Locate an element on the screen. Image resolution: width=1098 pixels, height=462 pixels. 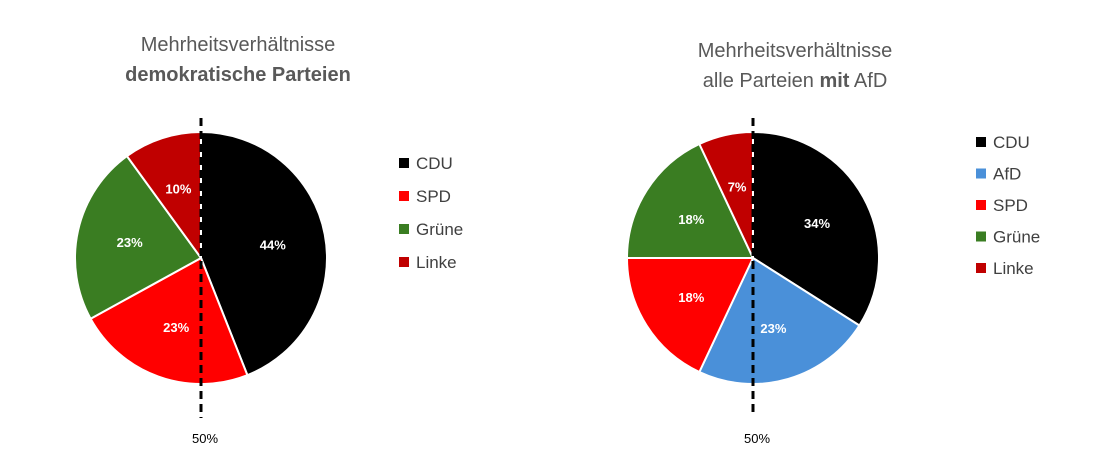
title-segment: demokratische Parteien is located at coordinates (238, 75).